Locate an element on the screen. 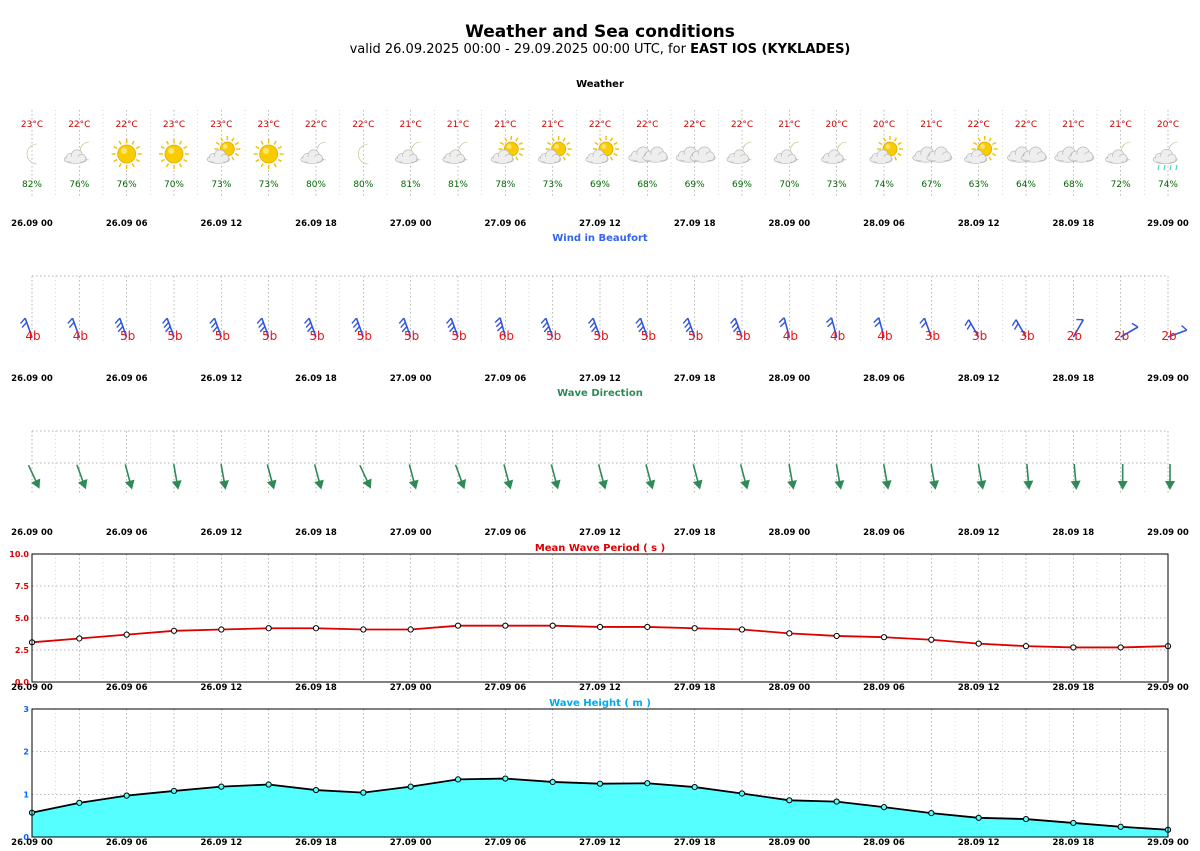  area-fill is located at coordinates (600, 807).